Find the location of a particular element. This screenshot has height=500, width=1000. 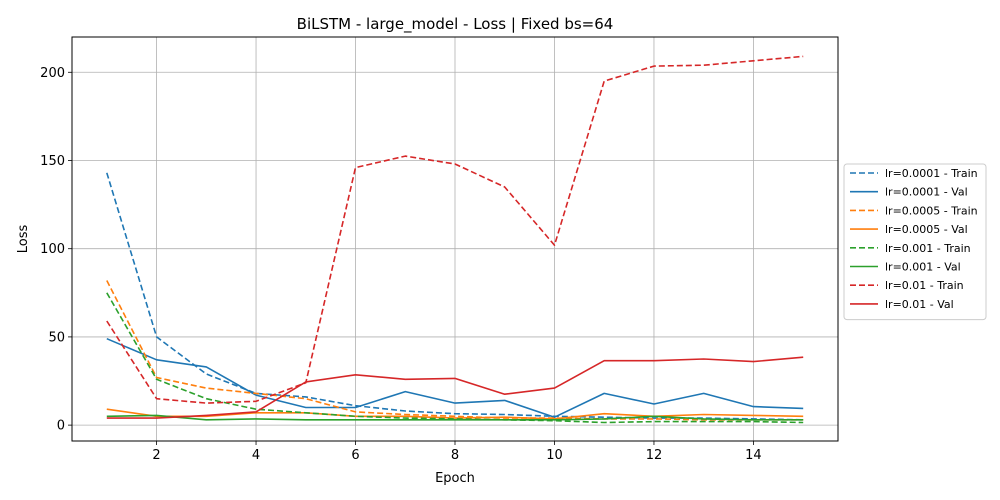

y-axis-title: Loss is located at coordinates (23, 239).